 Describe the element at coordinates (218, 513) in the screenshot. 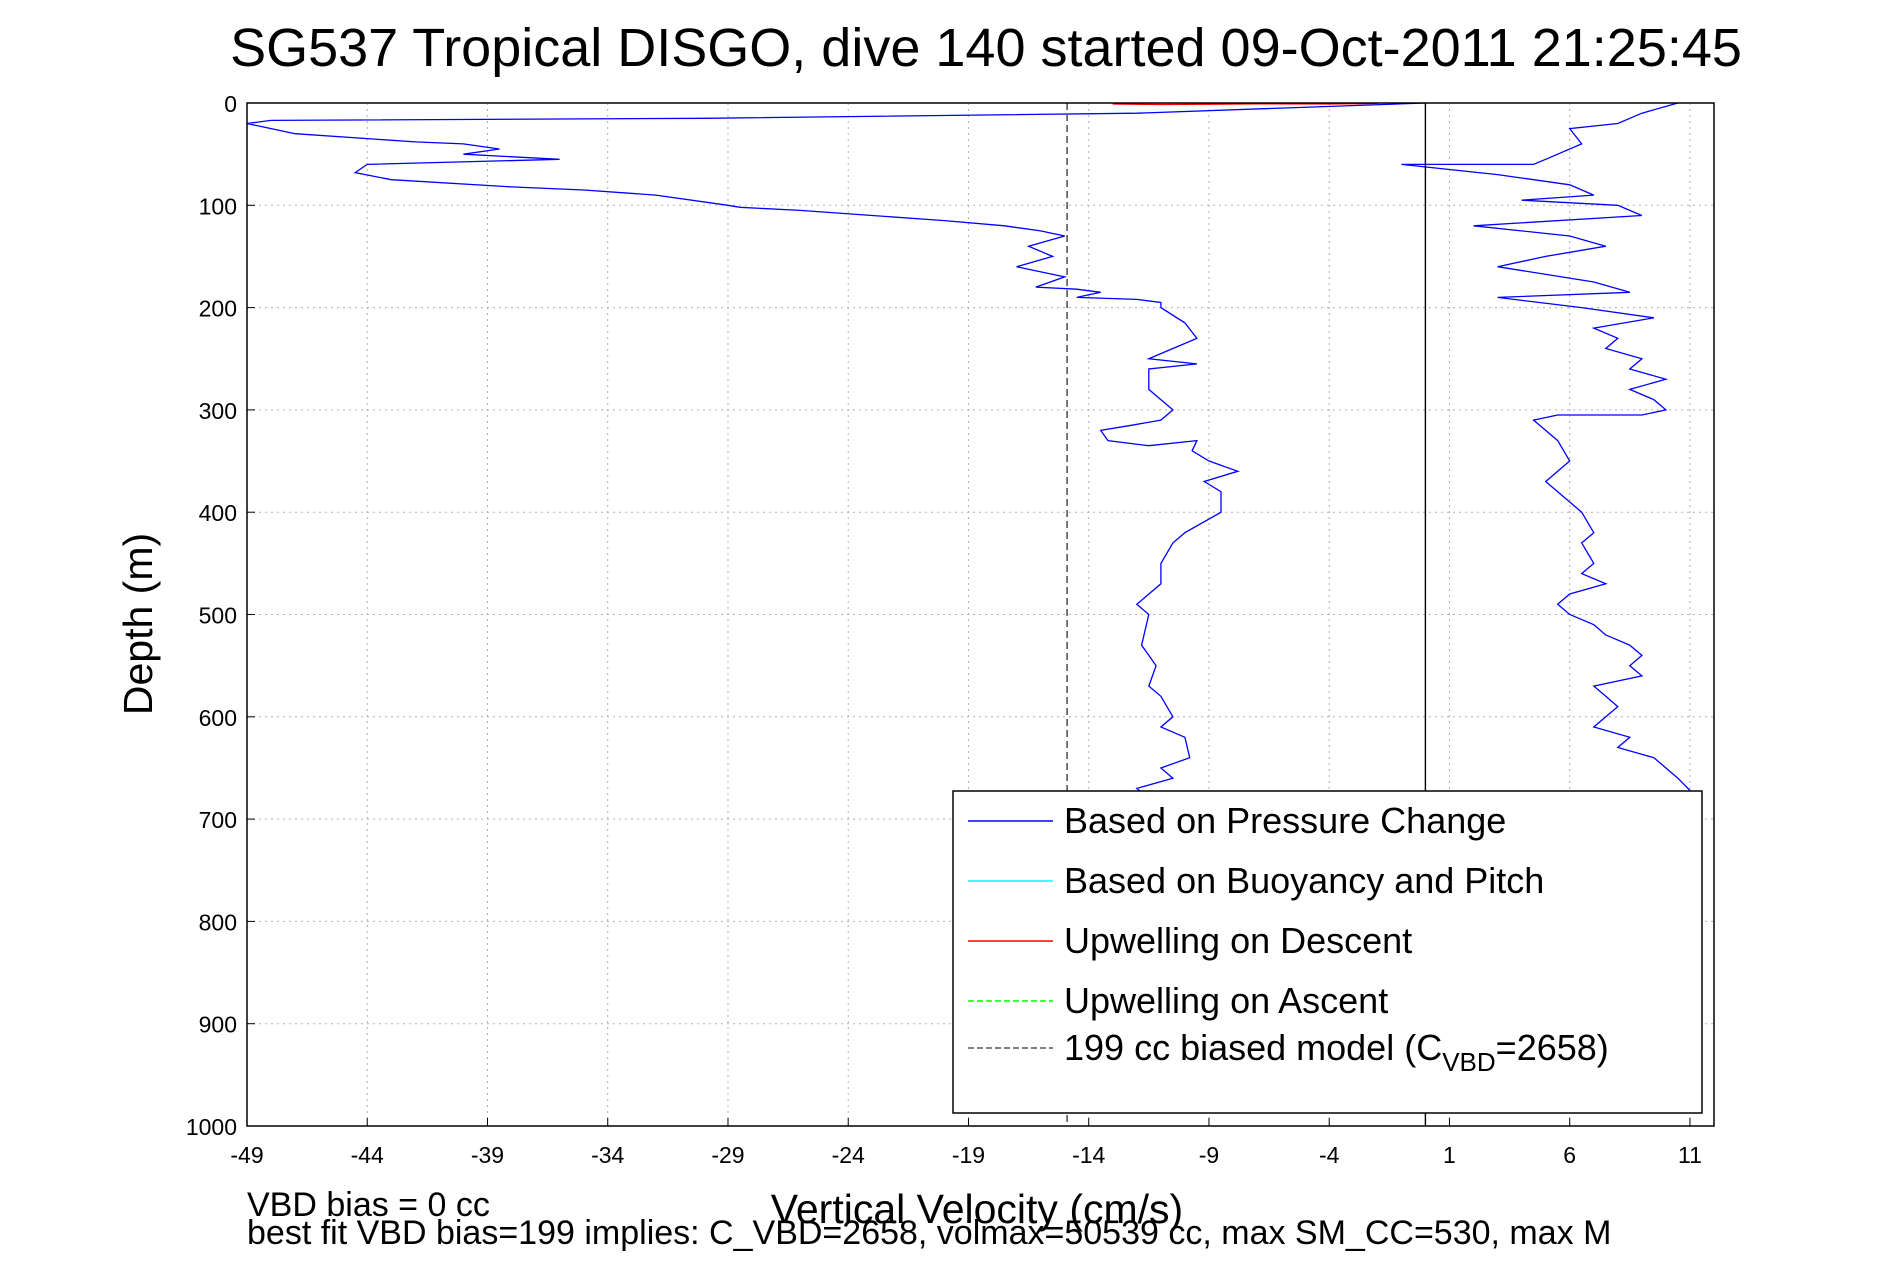

I see `y-tick-label: 400` at that location.